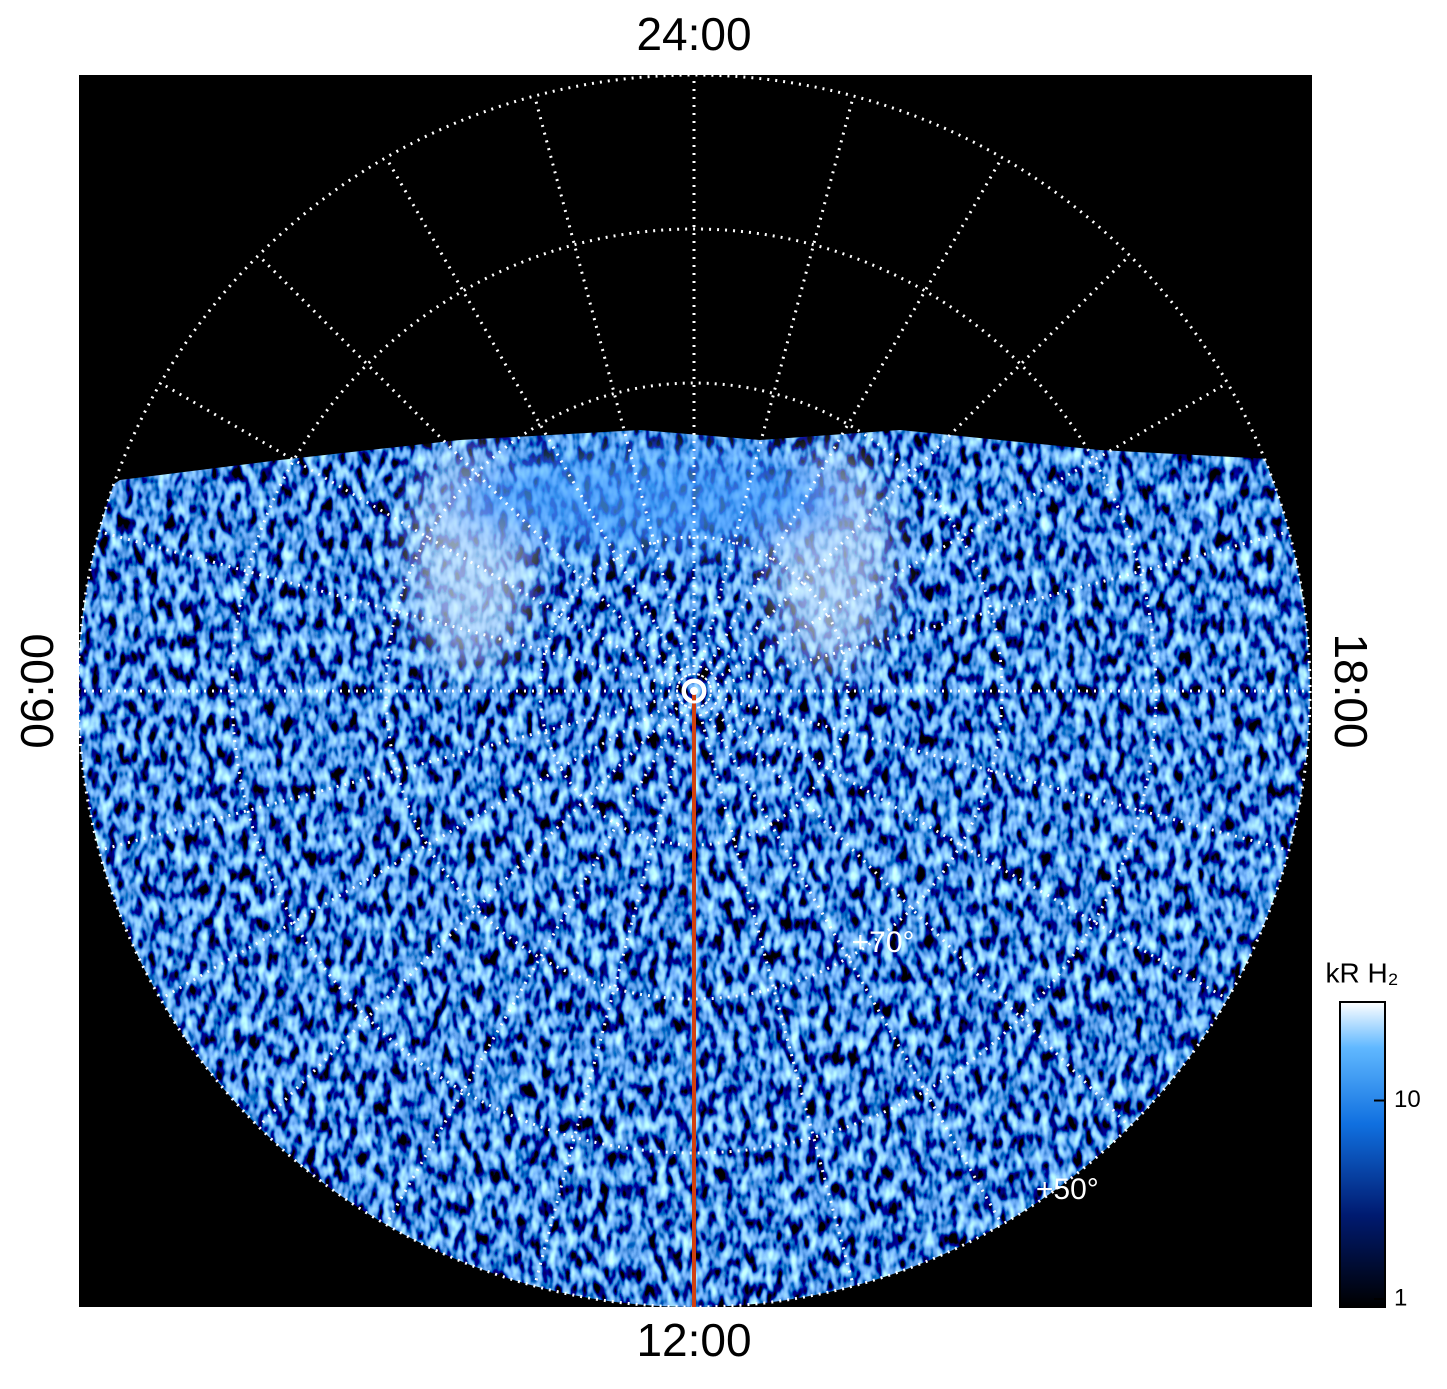  What do you see at coordinates (37, 690) in the screenshot?
I see `hour-label: 06:00` at bounding box center [37, 690].